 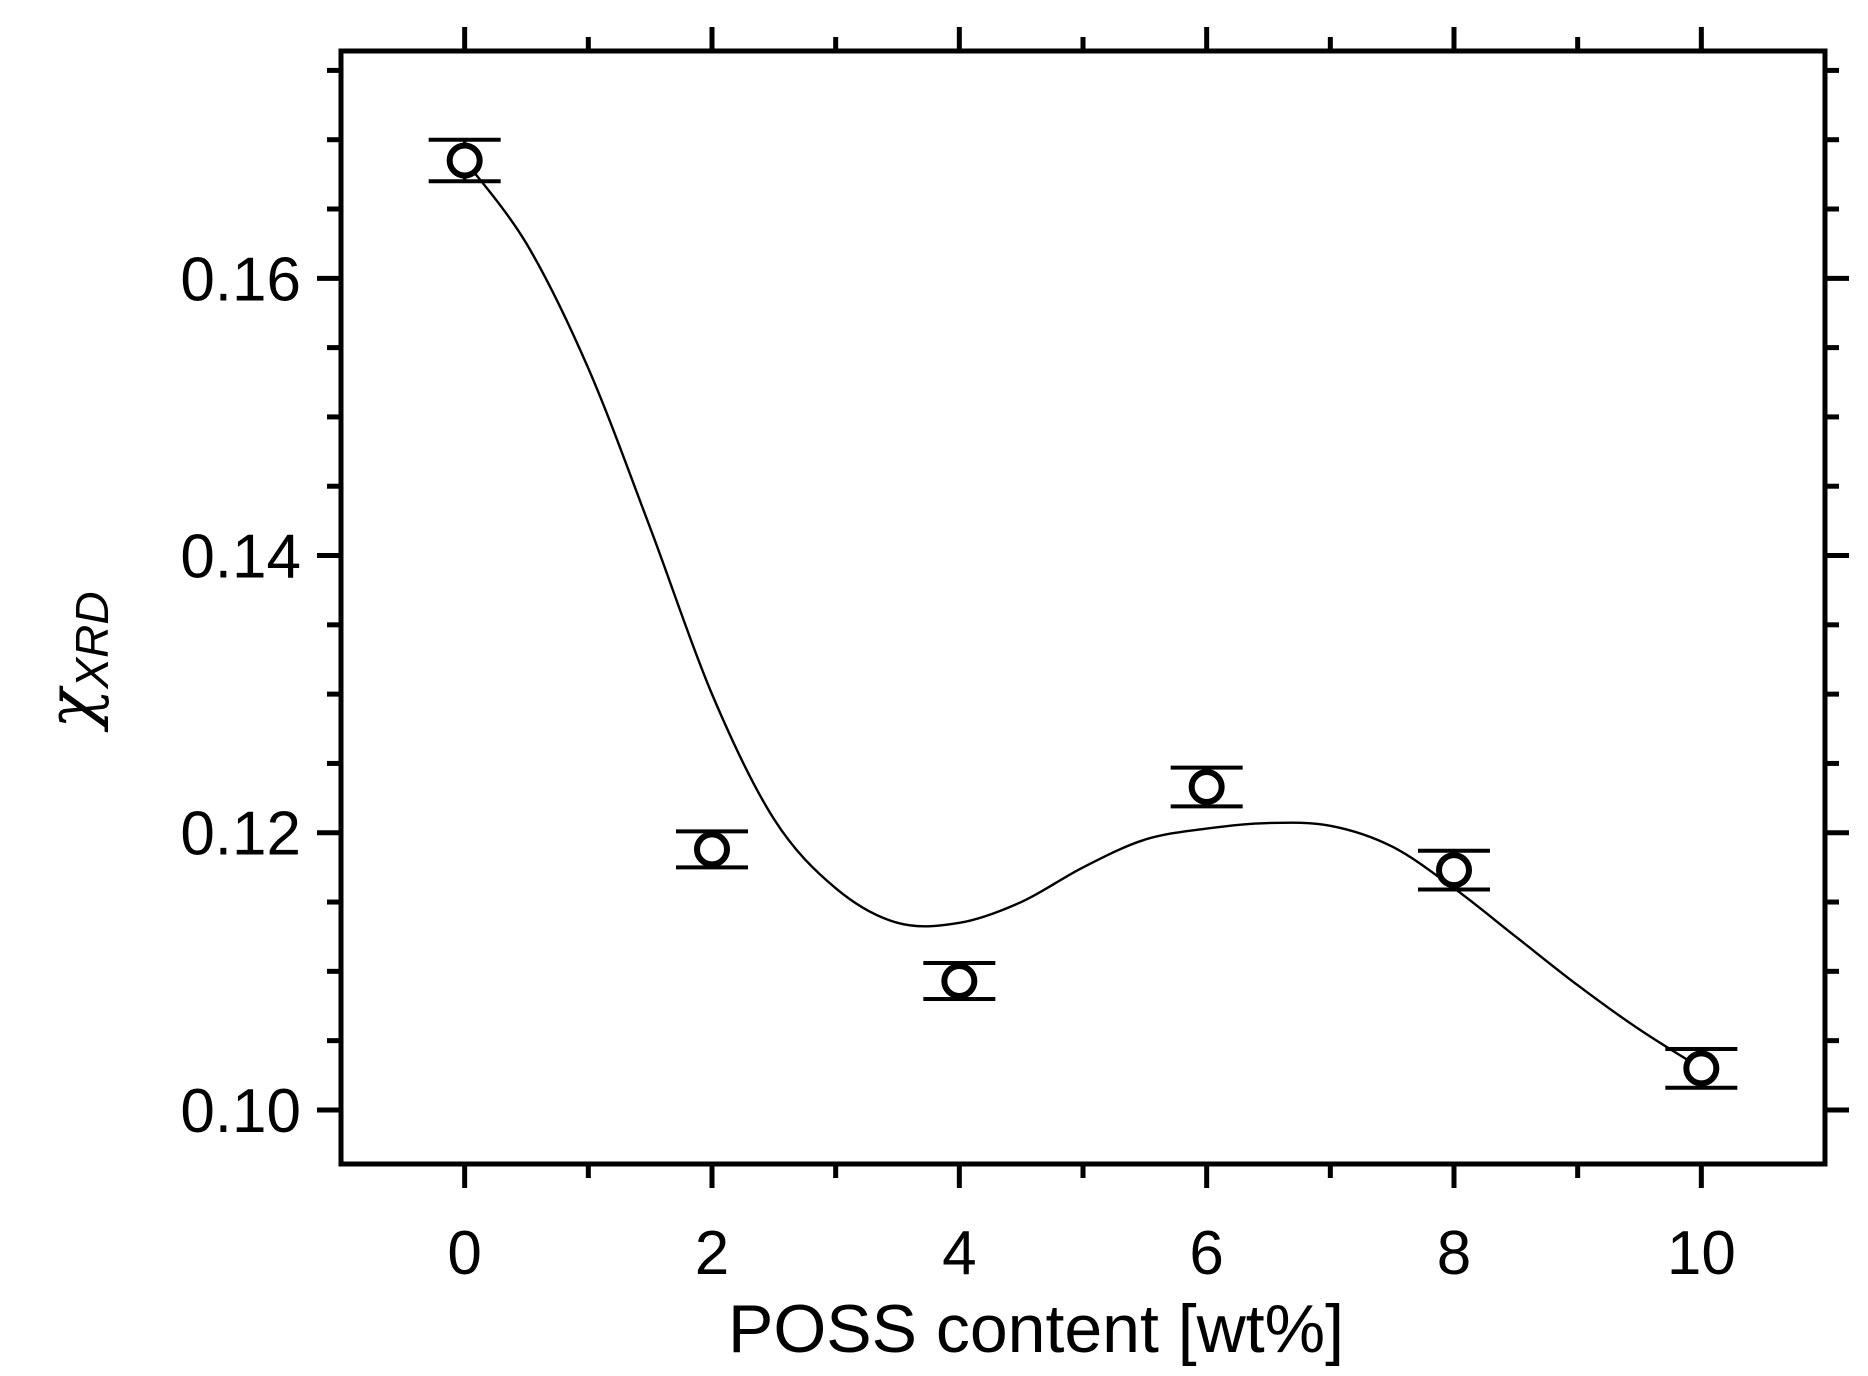 I want to click on y-tick-label: 0.14, so click(x=240, y=557).